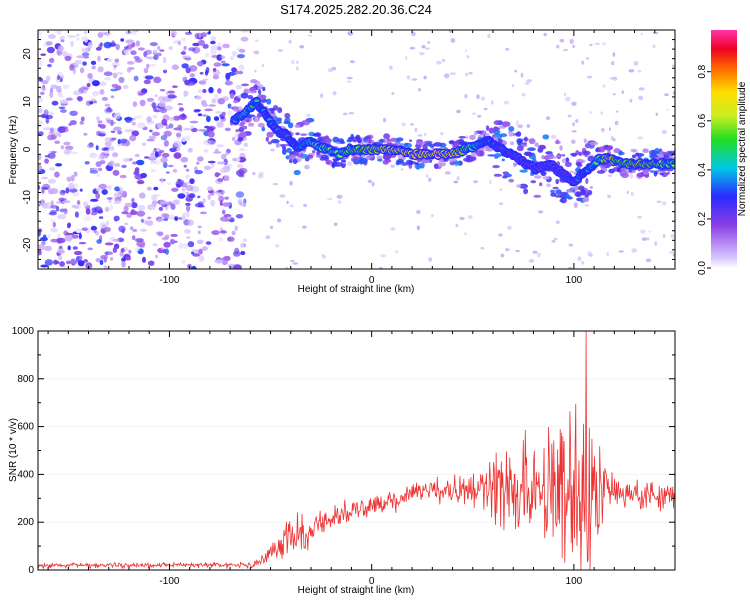  I want to click on x-tick-label: 100, so click(574, 581).